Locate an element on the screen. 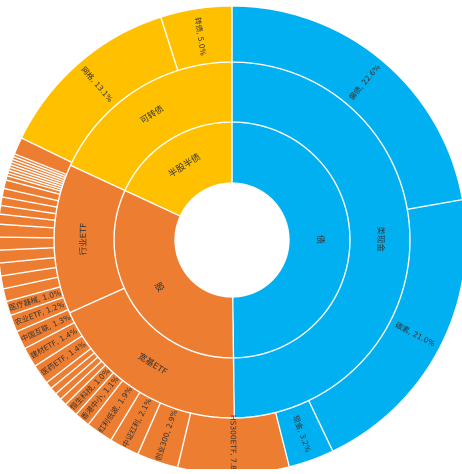 Image resolution: width=462 pixels, height=474 pixels. sunburst-ring1-label-1: 债 is located at coordinates (320, 239).